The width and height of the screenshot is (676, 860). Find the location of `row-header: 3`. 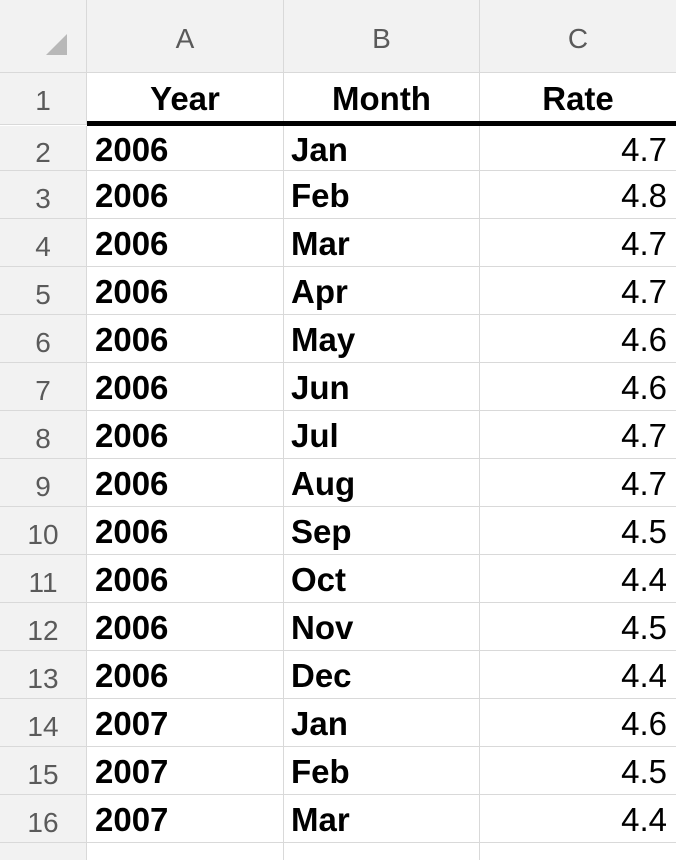

row-header: 3 is located at coordinates (43, 195).